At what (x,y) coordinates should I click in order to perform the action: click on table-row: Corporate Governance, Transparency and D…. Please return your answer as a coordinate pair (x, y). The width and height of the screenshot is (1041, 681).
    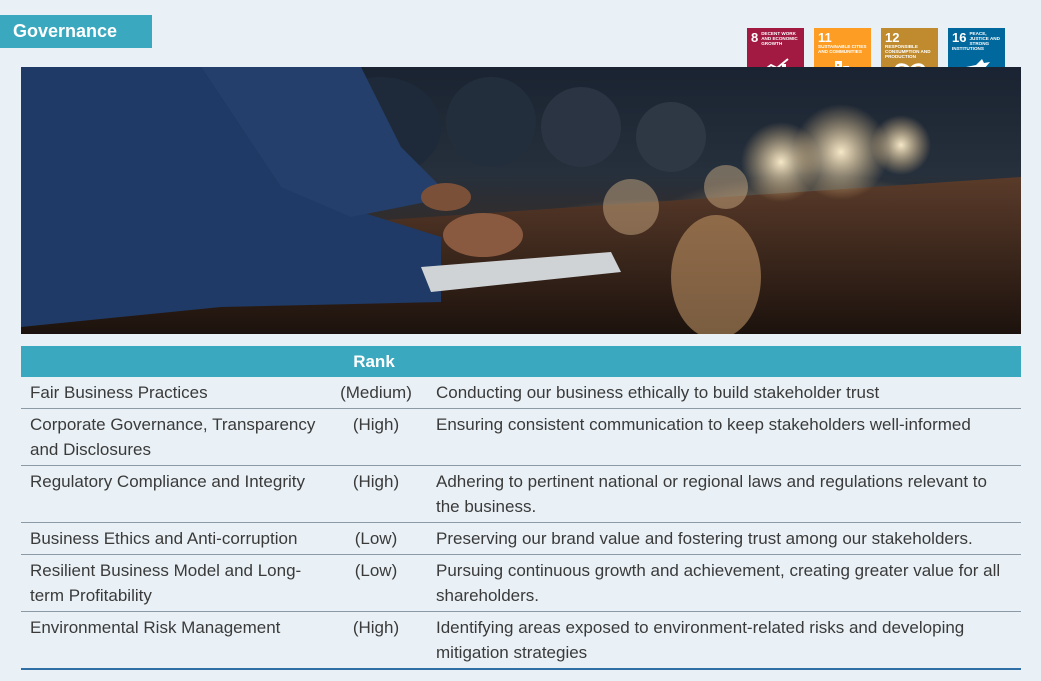
    Looking at the image, I should click on (521, 437).